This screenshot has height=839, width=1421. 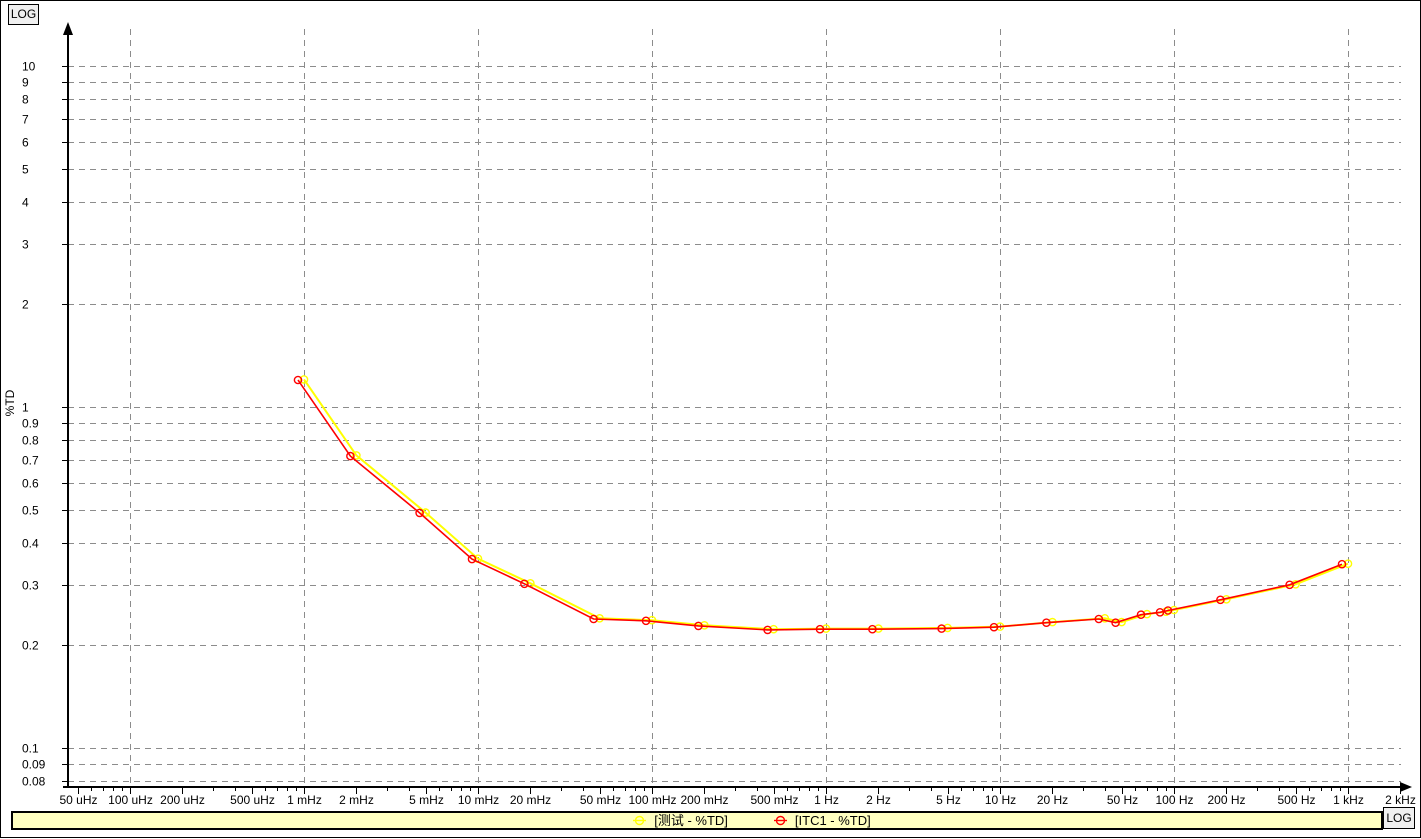 I want to click on svg-text: 10 mHz, so click(x=478, y=800).